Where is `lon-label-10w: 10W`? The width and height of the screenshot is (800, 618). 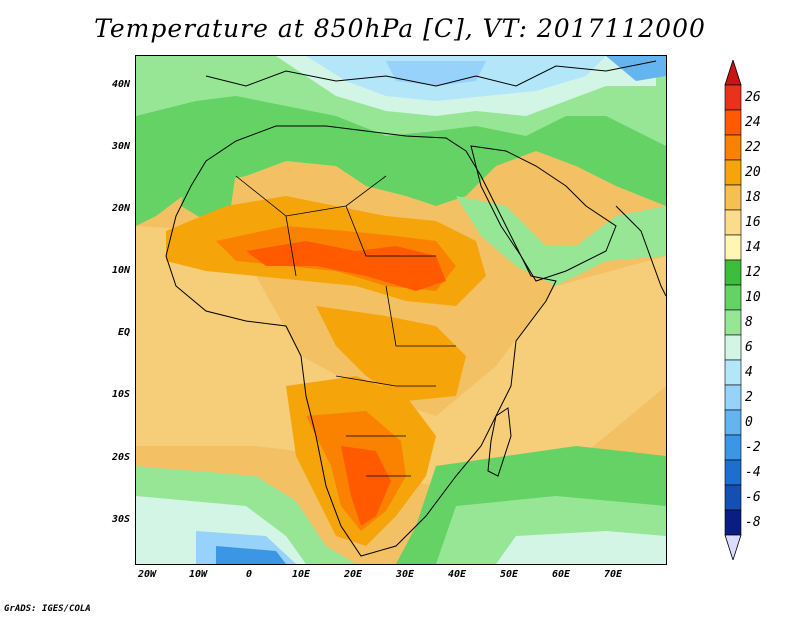
lon-label-10w: 10W is located at coordinates (198, 574).